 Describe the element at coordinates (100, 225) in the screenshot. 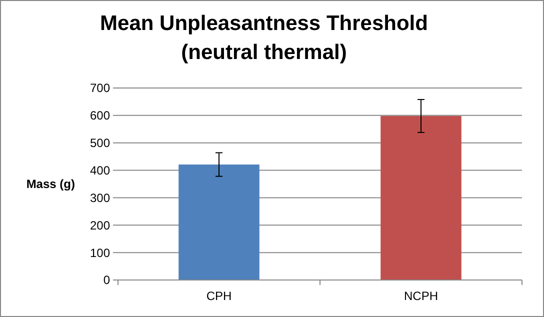

I see `y-tick-label: 200` at that location.